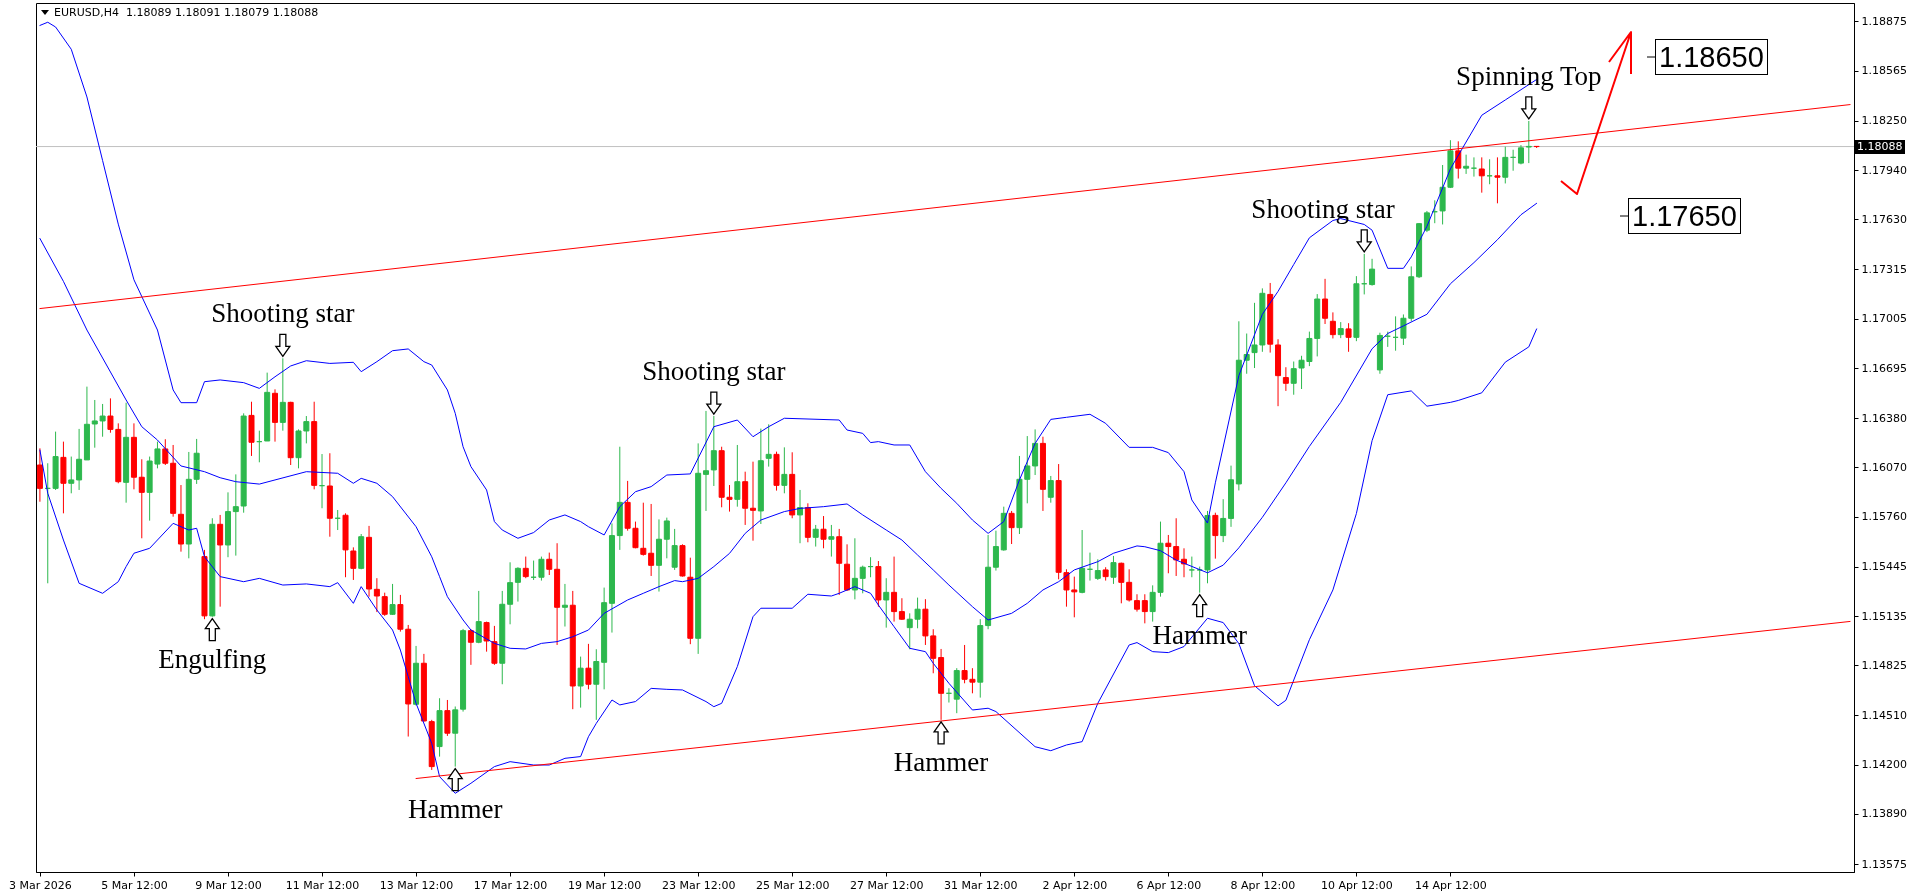  What do you see at coordinates (1884, 219) in the screenshot?
I see `y-tick-label: 1.17630` at bounding box center [1884, 219].